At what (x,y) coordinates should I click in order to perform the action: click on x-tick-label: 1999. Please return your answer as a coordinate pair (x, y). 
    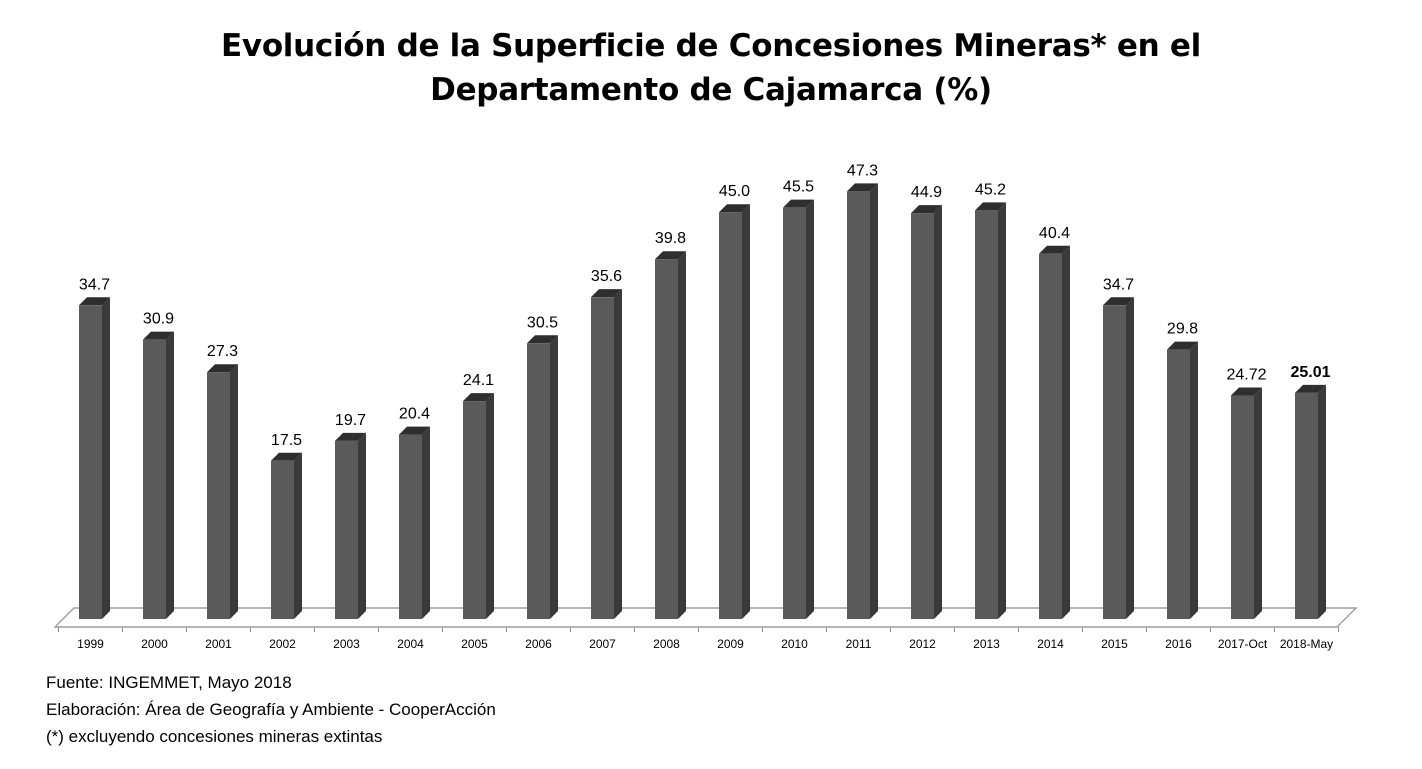
    Looking at the image, I should click on (90, 644).